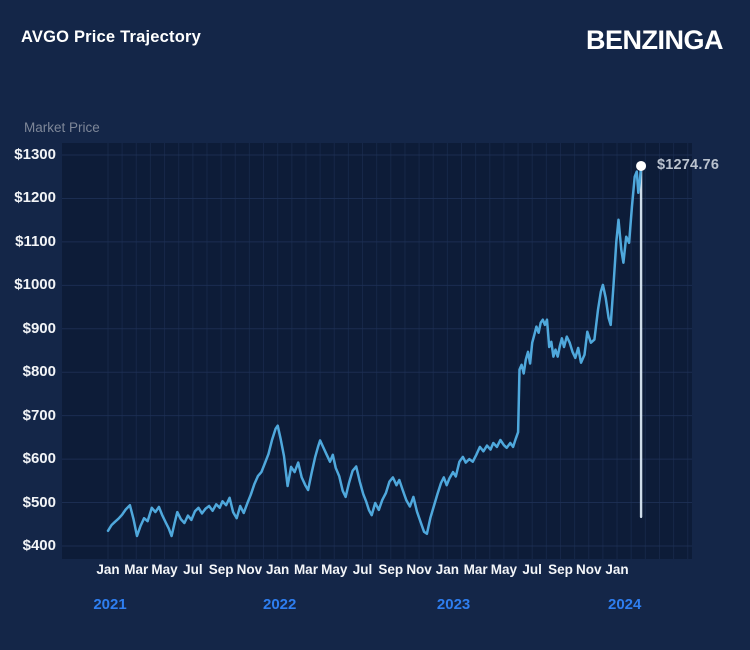 This screenshot has width=750, height=650. Describe the element at coordinates (39, 372) in the screenshot. I see `y-tick-label: $800` at that location.